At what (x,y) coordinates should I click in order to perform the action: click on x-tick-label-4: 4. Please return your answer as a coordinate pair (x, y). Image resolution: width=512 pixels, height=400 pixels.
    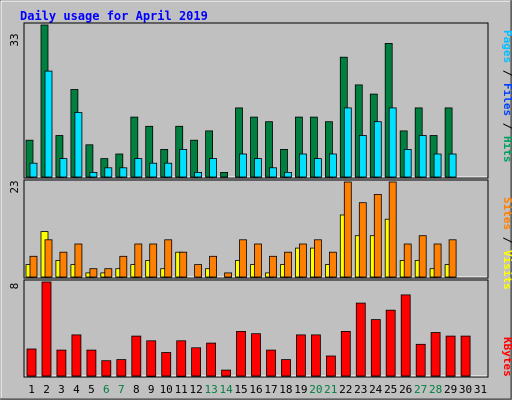
    Looking at the image, I should click on (76, 389).